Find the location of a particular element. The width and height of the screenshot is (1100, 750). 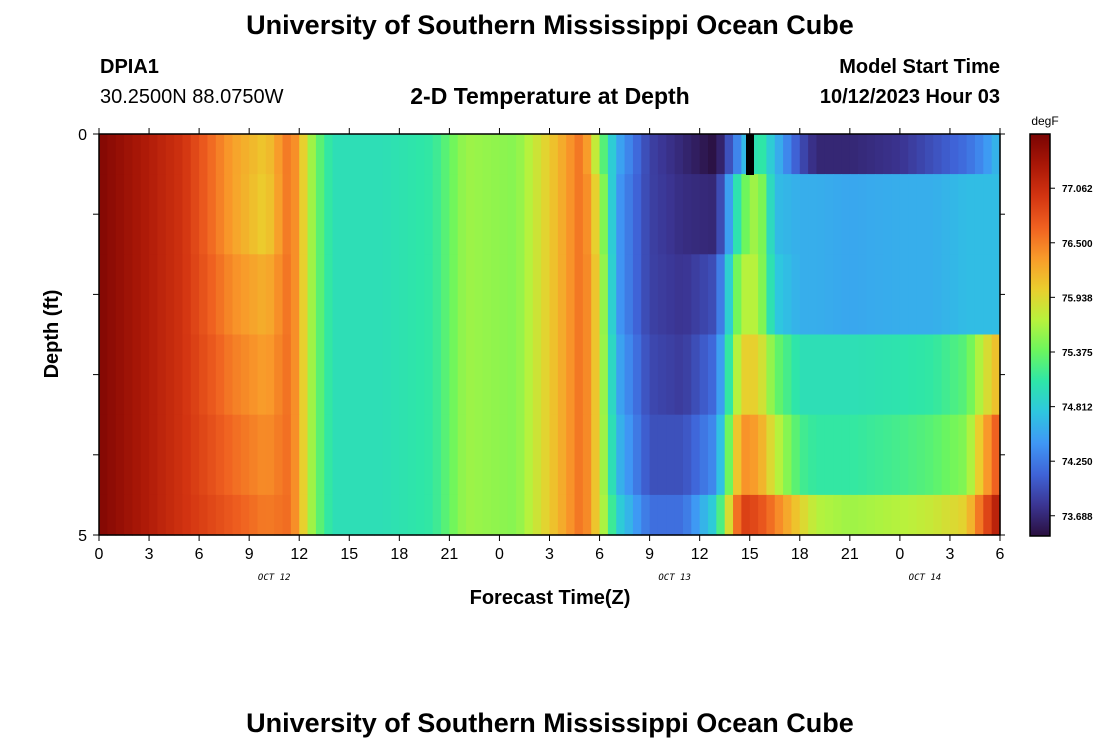

y-tick-label: 0 is located at coordinates (82, 135).